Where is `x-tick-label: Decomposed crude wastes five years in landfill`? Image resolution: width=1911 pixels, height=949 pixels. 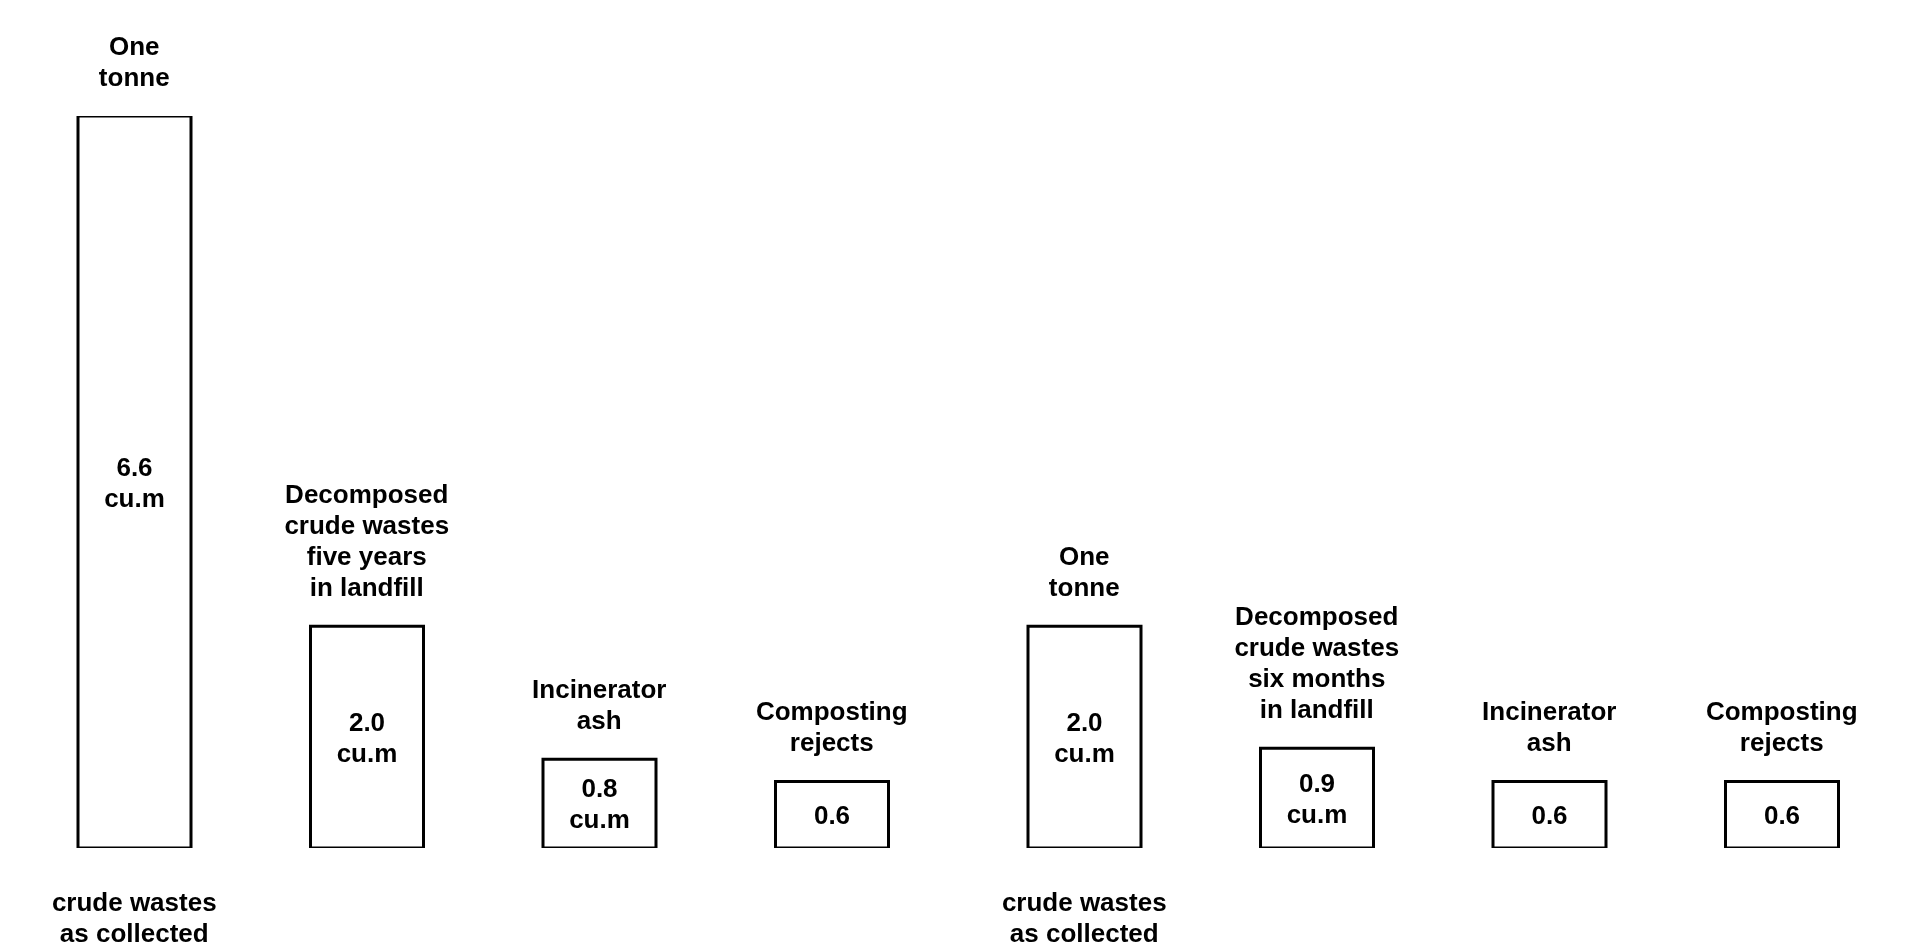 x-tick-label: Decomposed crude wastes five years in landfill is located at coordinates (367, 541).